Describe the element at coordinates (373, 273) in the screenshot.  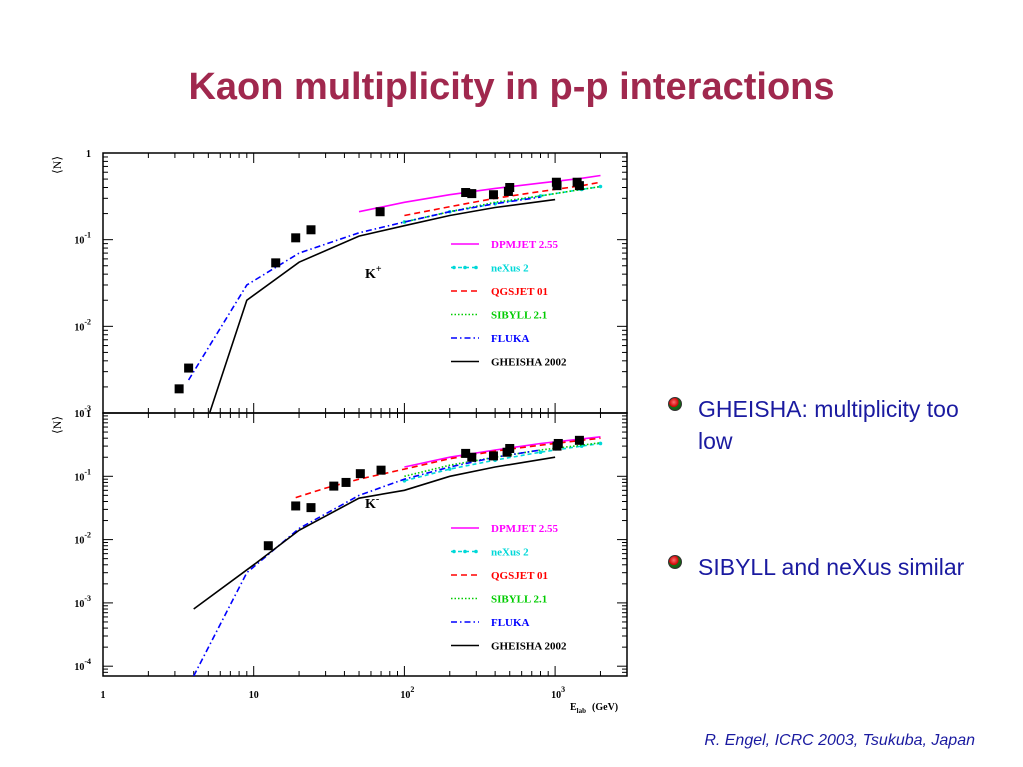
I see `particle-label: K+` at that location.